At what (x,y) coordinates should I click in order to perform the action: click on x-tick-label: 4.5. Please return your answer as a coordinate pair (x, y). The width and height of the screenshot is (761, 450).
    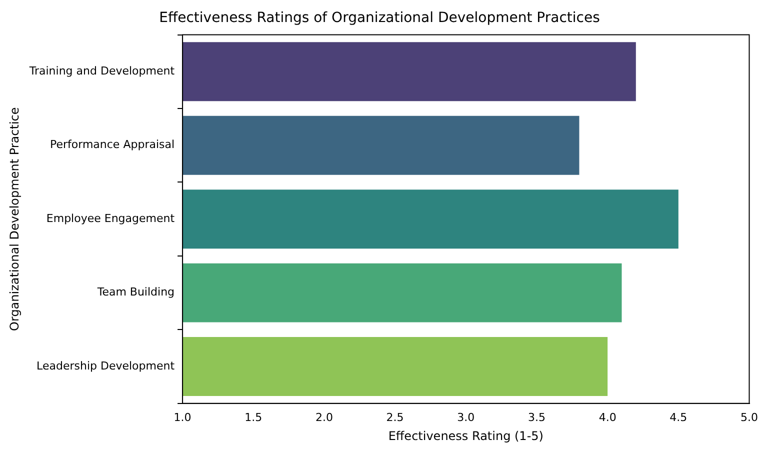
    Looking at the image, I should click on (679, 417).